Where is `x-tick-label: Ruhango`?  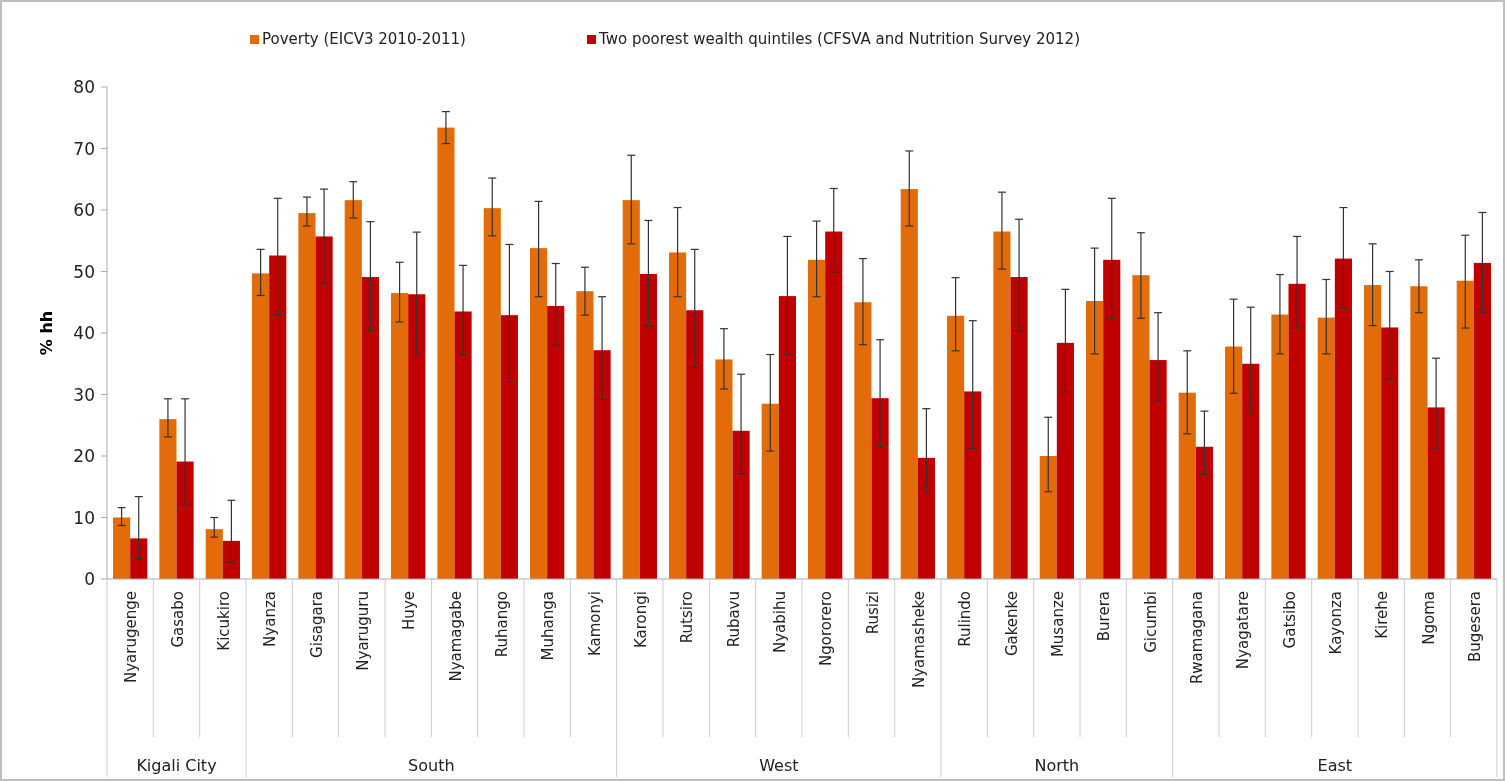 x-tick-label: Ruhango is located at coordinates (501, 624).